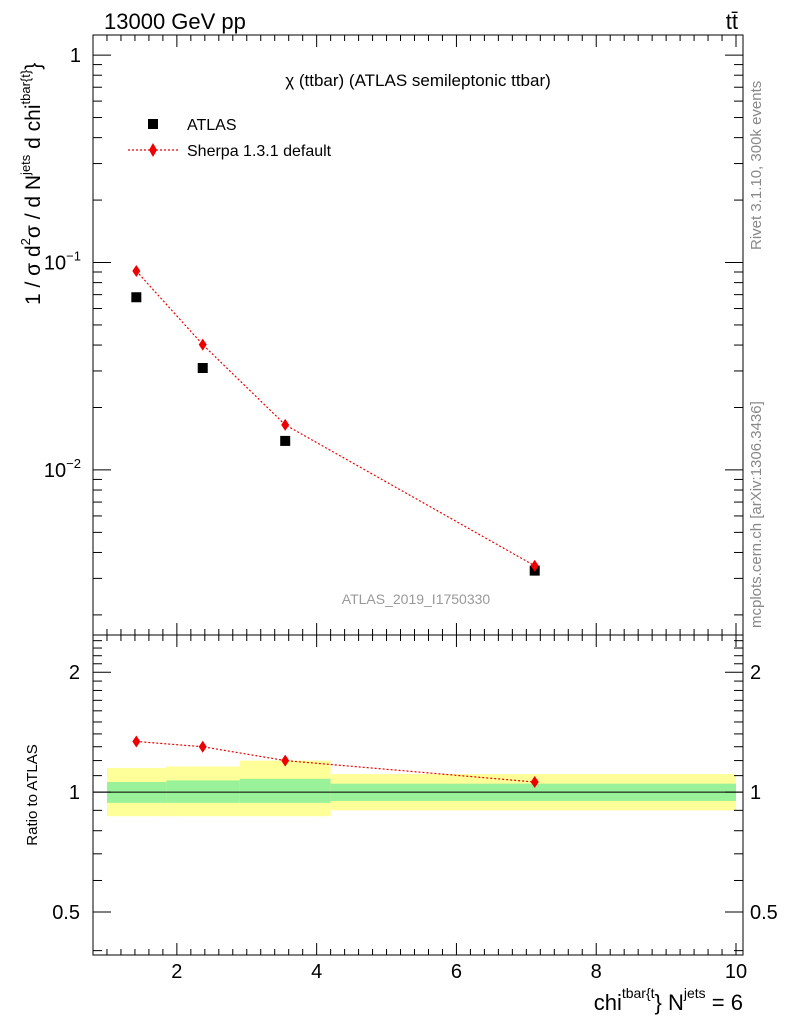 The height and width of the screenshot is (1024, 786). I want to click on main-ylabel: 1 / σ d2σ / d Njets d chitbar{t}}, so click(31, 184).